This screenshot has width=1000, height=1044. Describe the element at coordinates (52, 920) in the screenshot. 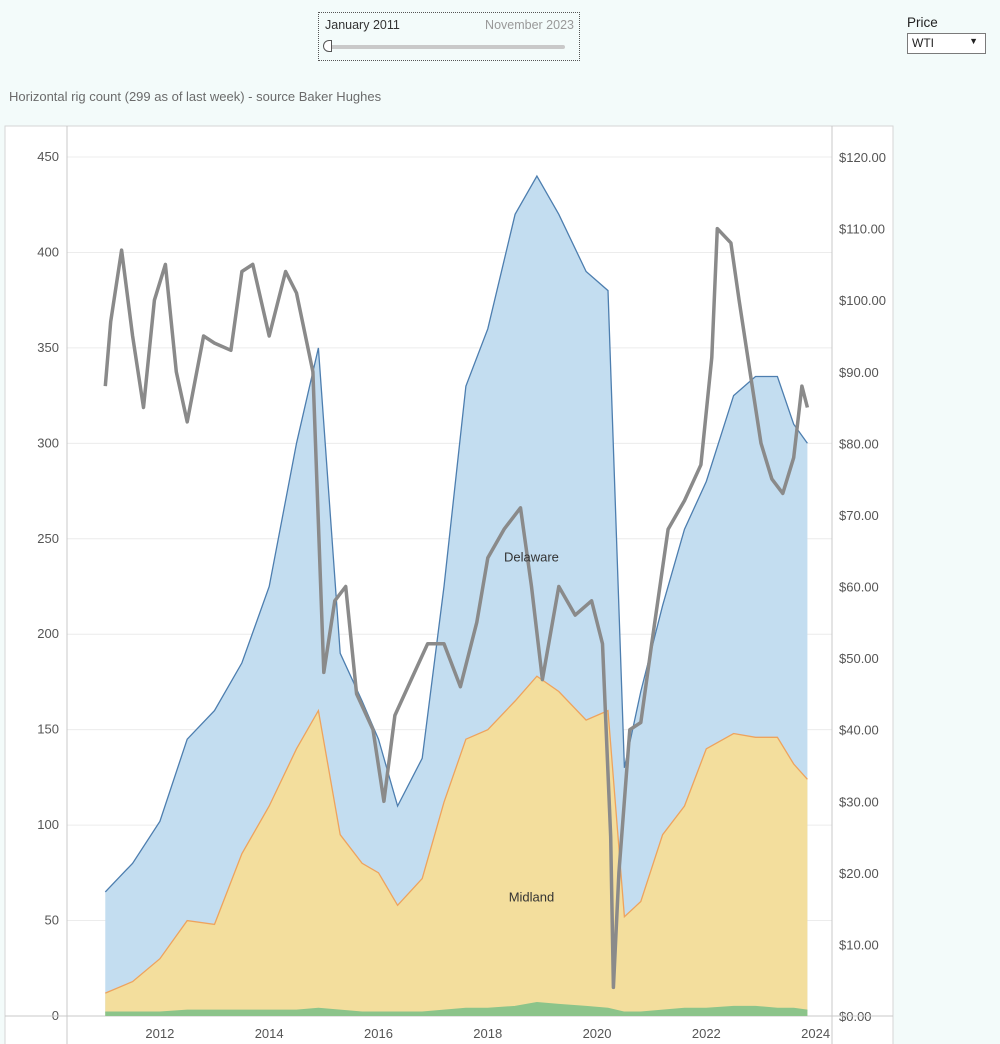

I see `y-left-tick-label: 50` at that location.